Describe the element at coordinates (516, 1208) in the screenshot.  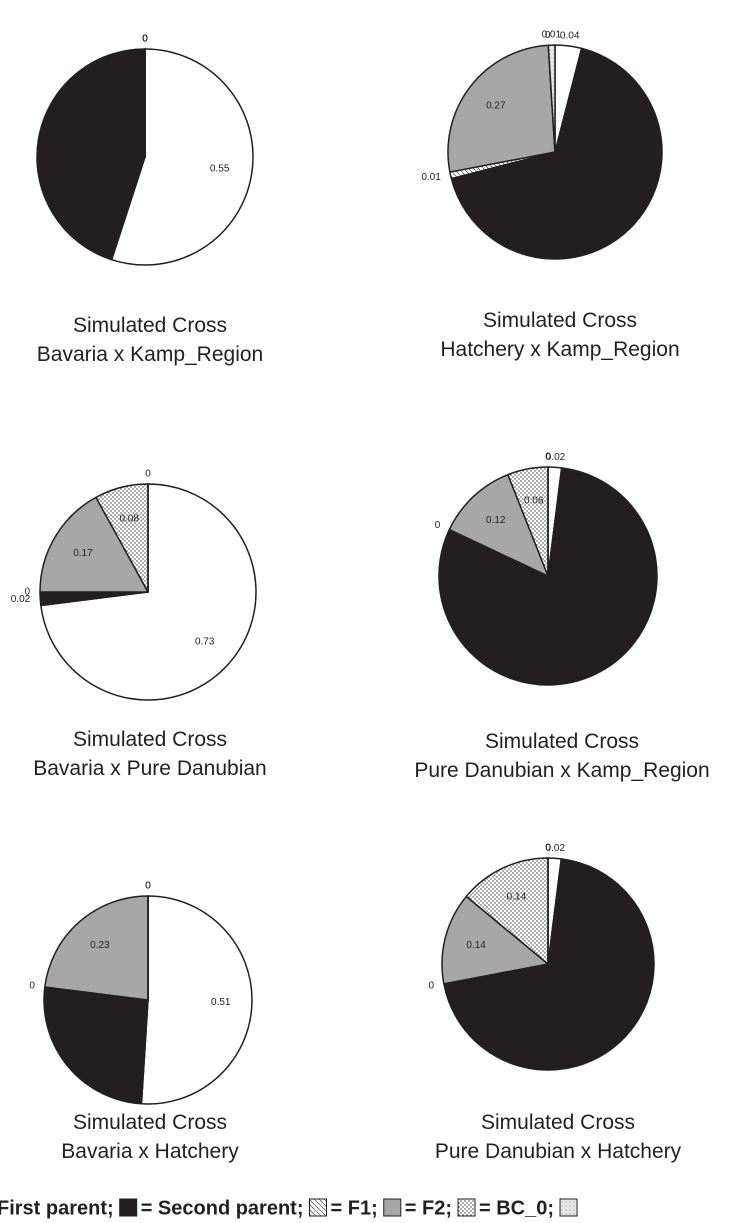
I see `legend-label: = BC_0;` at that location.